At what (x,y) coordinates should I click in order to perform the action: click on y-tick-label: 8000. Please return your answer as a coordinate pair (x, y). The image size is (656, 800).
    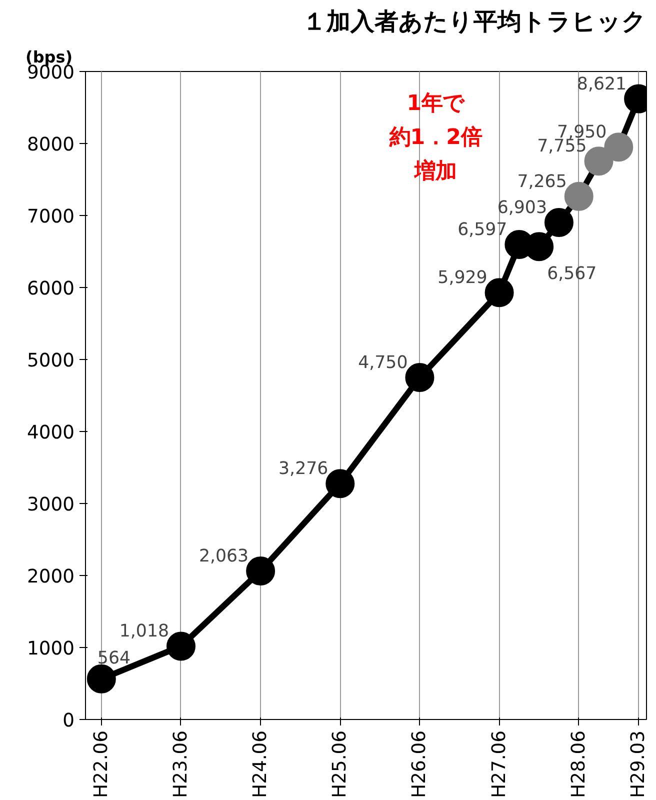
    Looking at the image, I should click on (51, 145).